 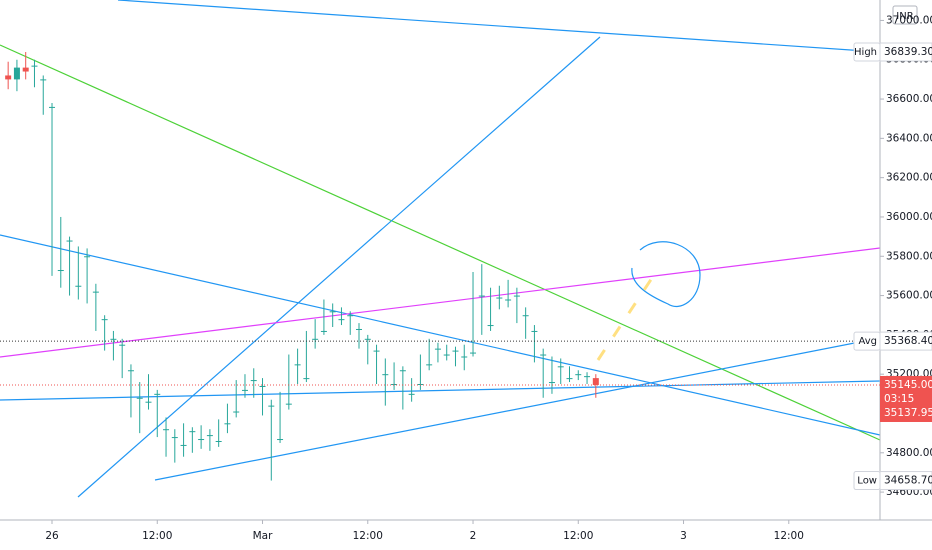 What do you see at coordinates (899, 399) in the screenshot?
I see `countdown: 03:15` at bounding box center [899, 399].